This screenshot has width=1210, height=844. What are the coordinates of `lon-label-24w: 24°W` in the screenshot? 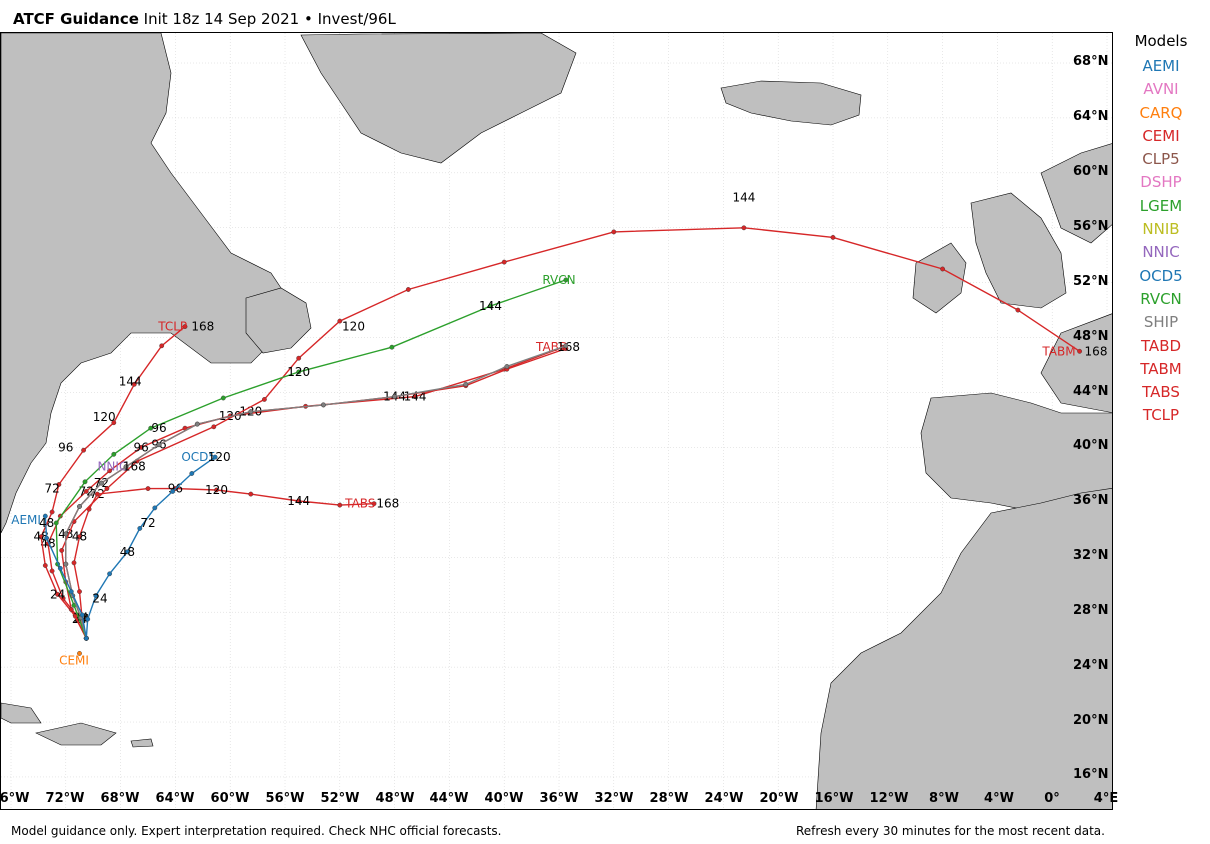 It's located at (724, 798).